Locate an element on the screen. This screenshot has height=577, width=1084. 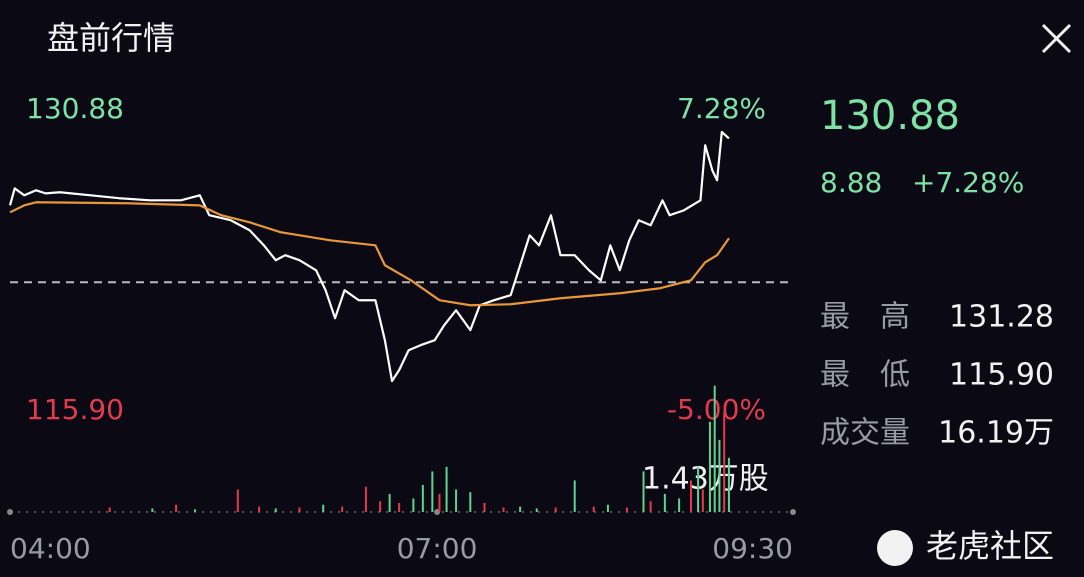
top-price-label: 130.88 is located at coordinates (75, 108).